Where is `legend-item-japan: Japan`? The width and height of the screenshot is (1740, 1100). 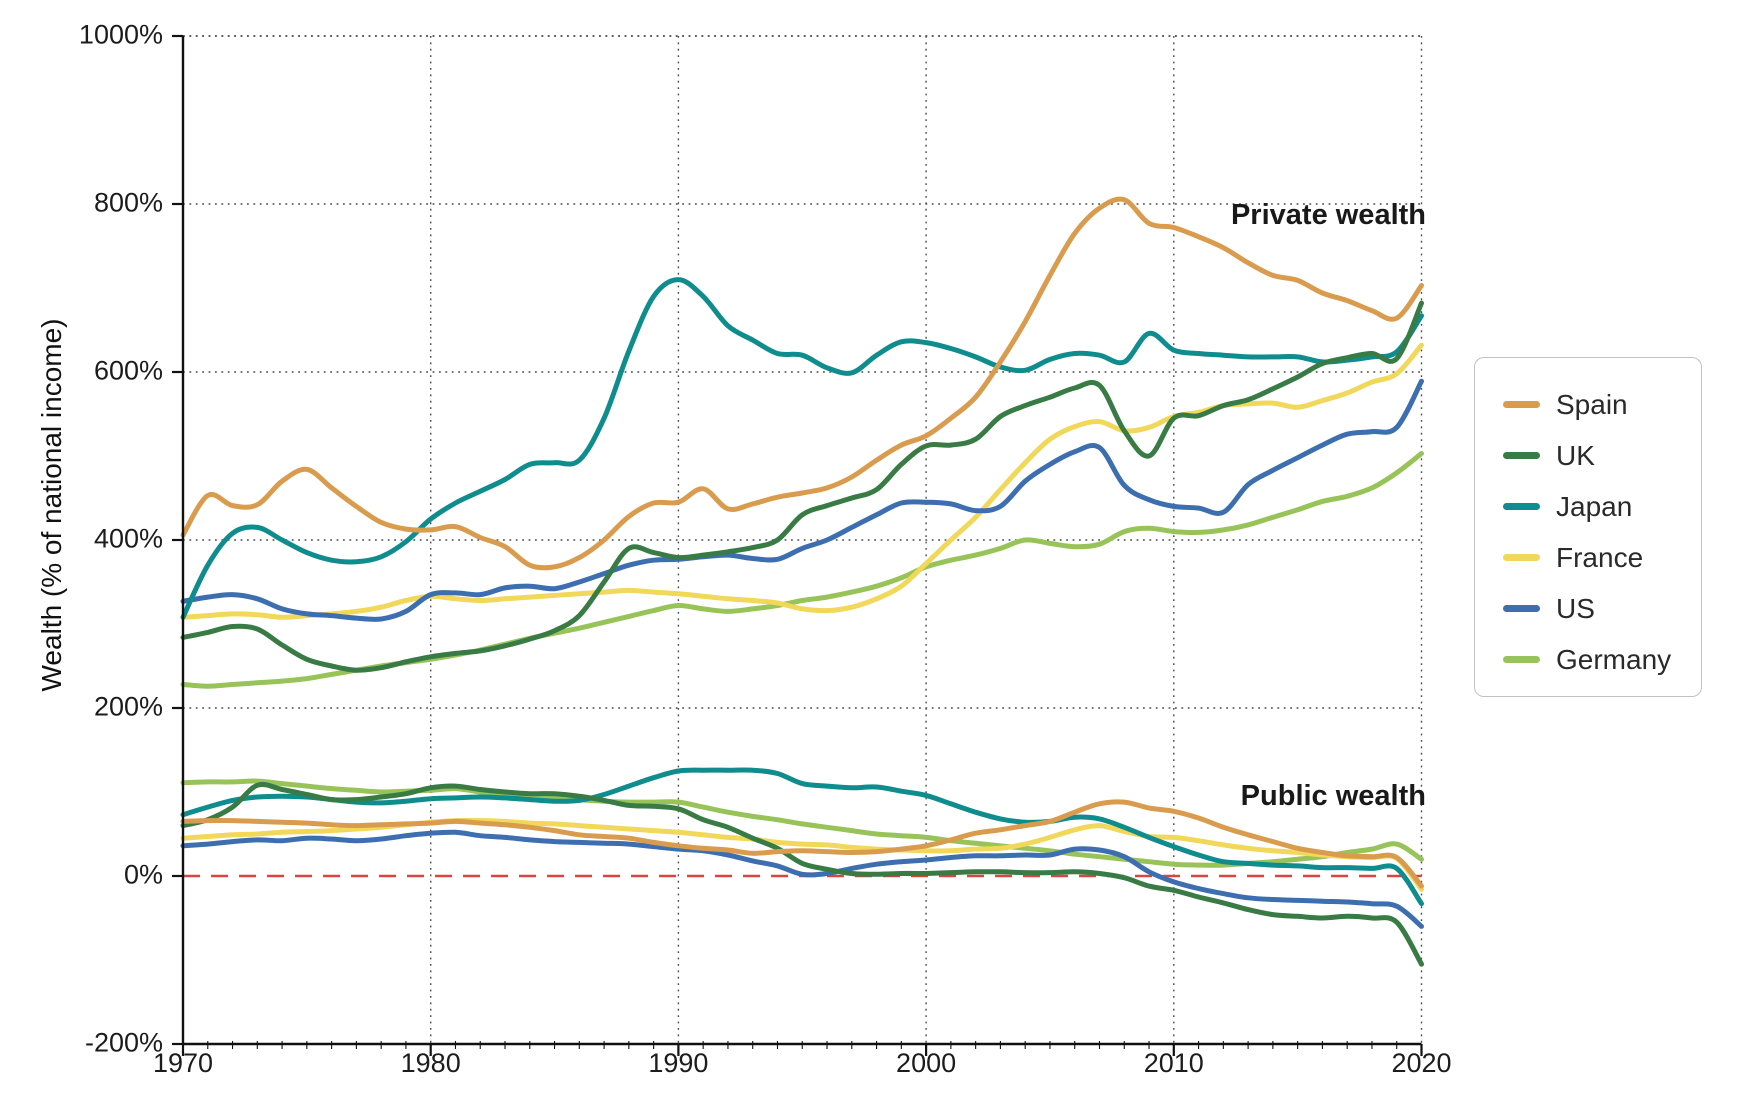 legend-item-japan: Japan is located at coordinates (1602, 506).